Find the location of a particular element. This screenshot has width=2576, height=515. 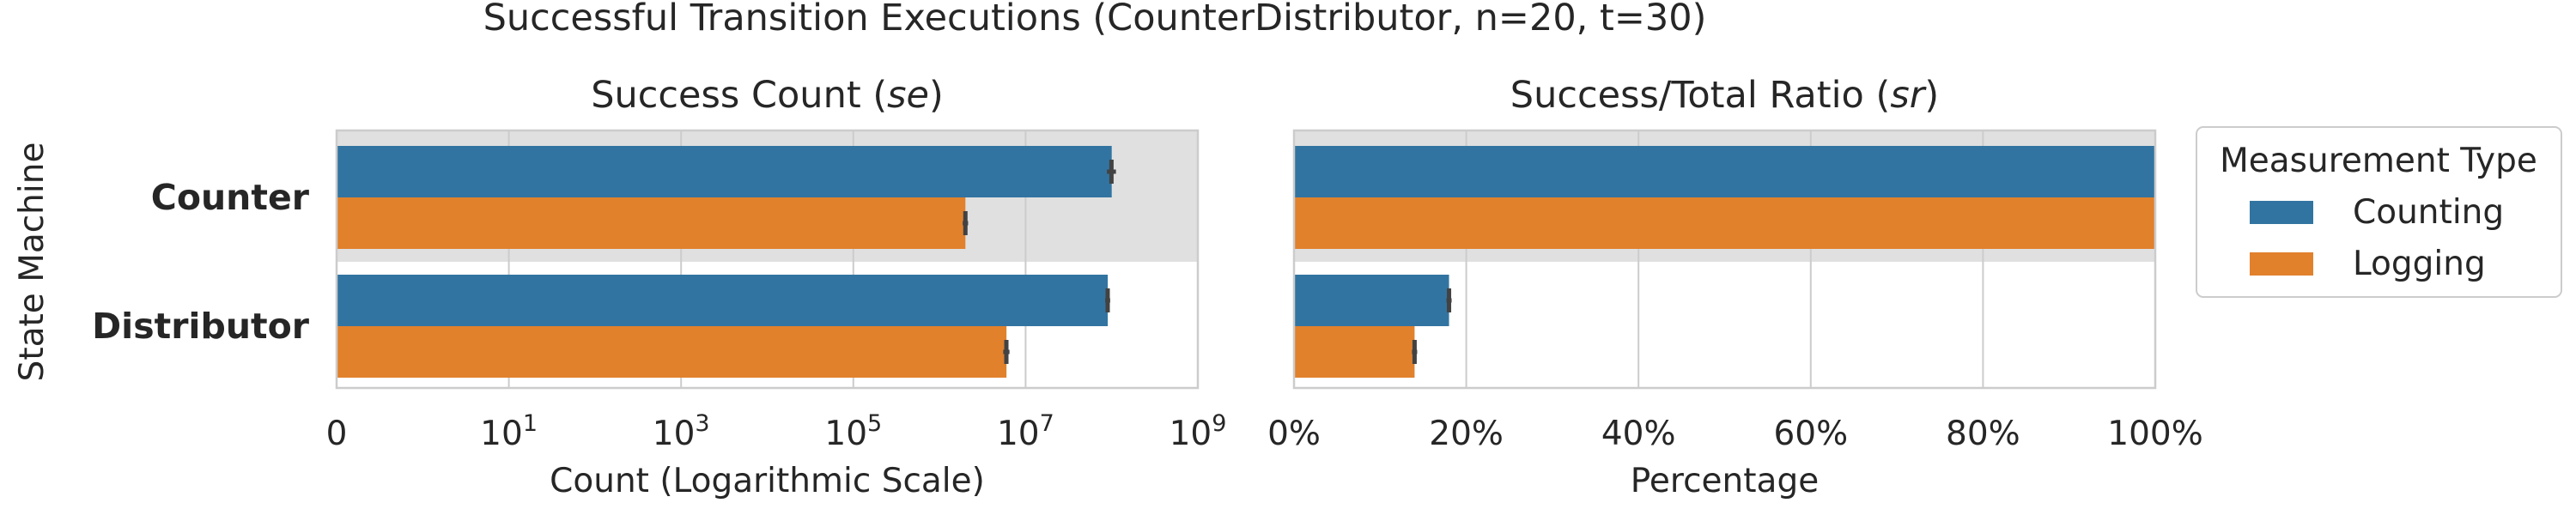

legend-swatch-counting is located at coordinates (2281, 212).